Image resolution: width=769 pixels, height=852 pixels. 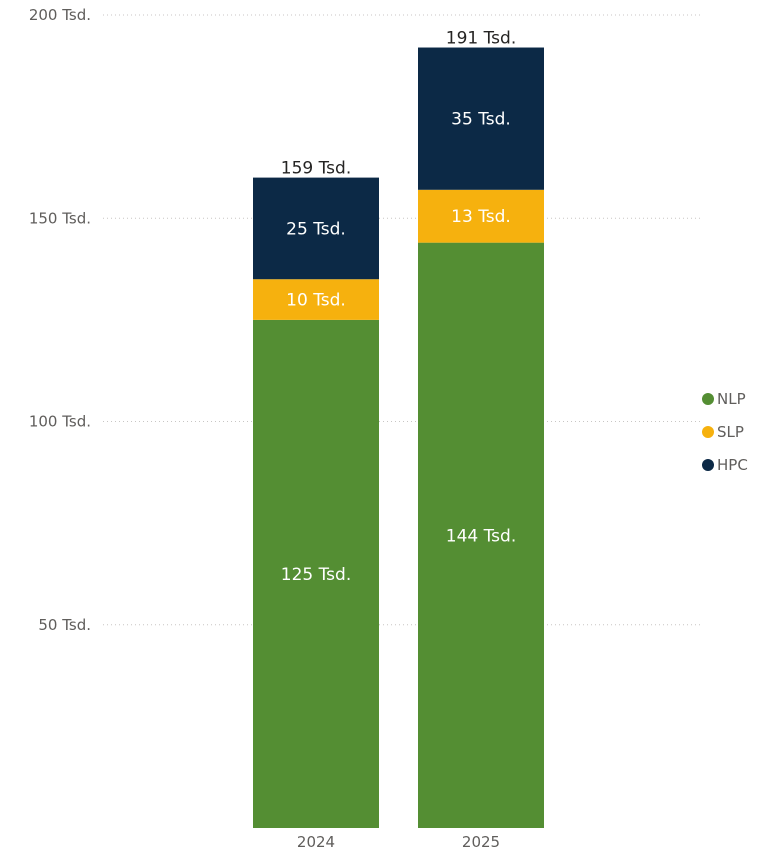 What do you see at coordinates (398, 842) in the screenshot?
I see `x-axis-ticks: 2024 2025` at bounding box center [398, 842].